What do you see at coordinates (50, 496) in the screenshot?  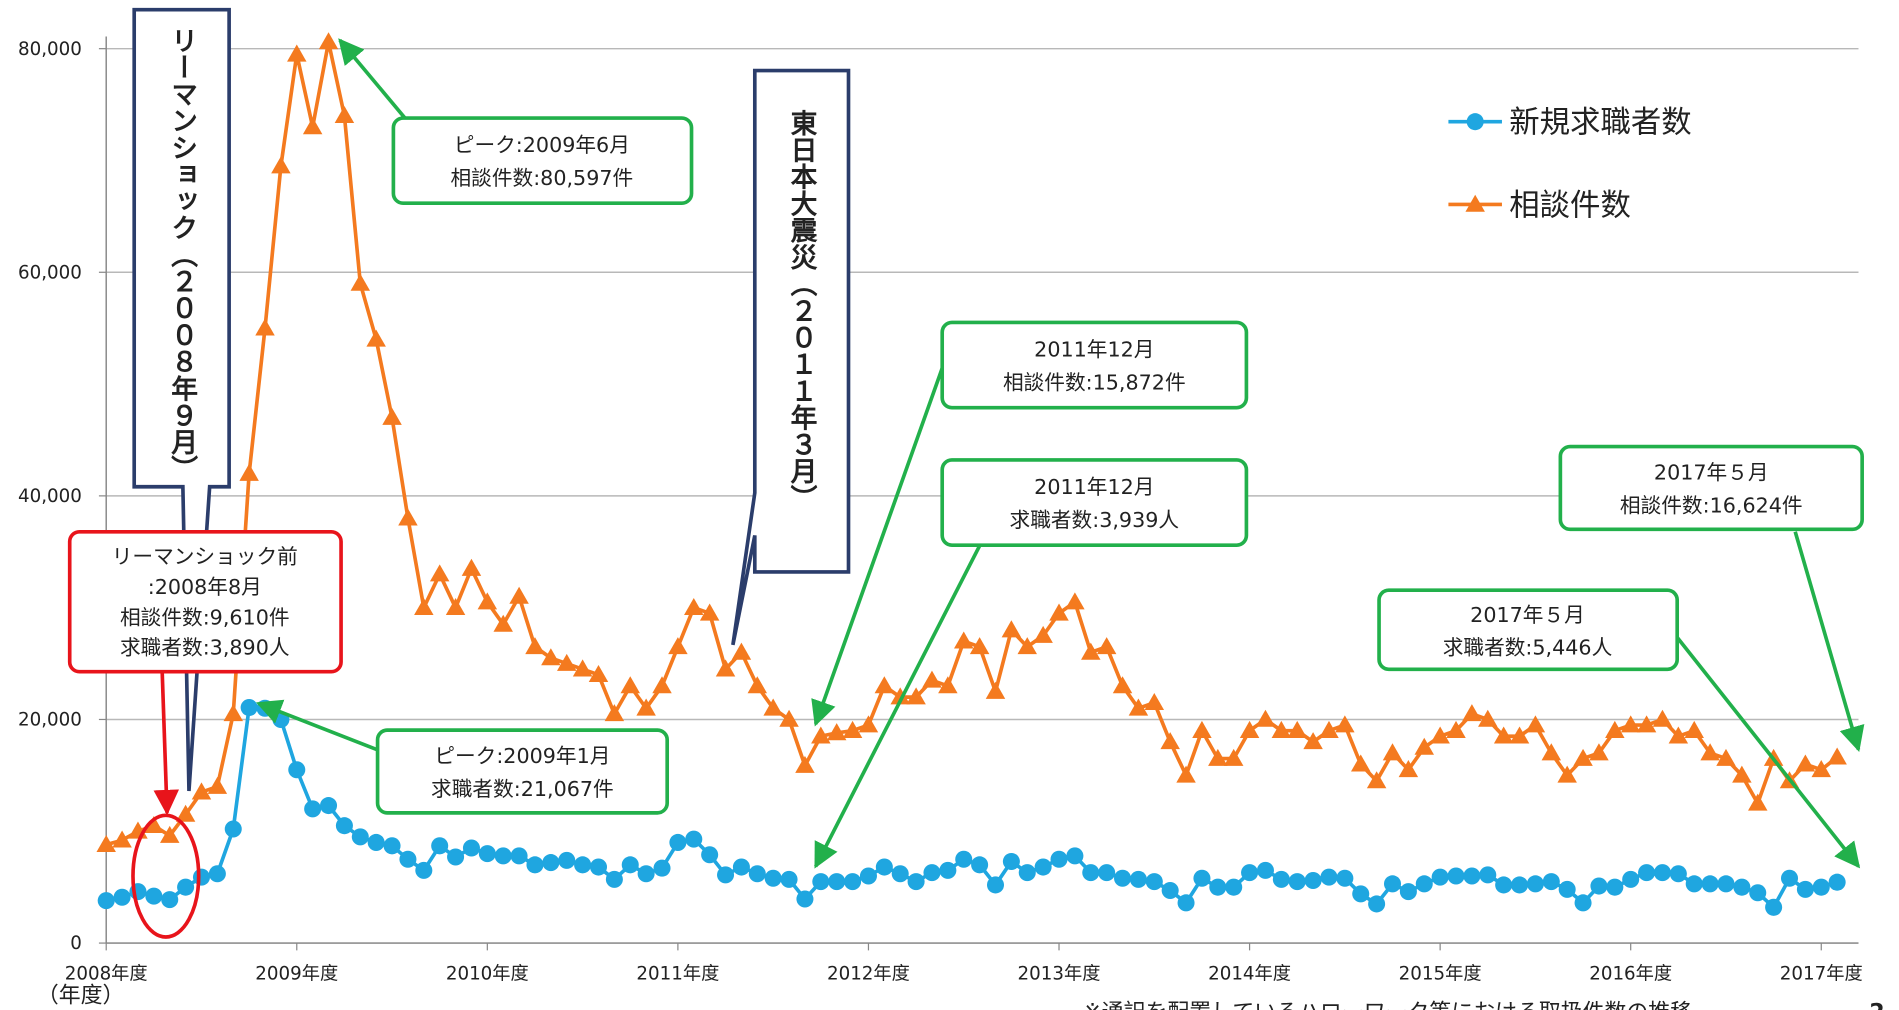 I see `y-tick-label: 40,000` at bounding box center [50, 496].